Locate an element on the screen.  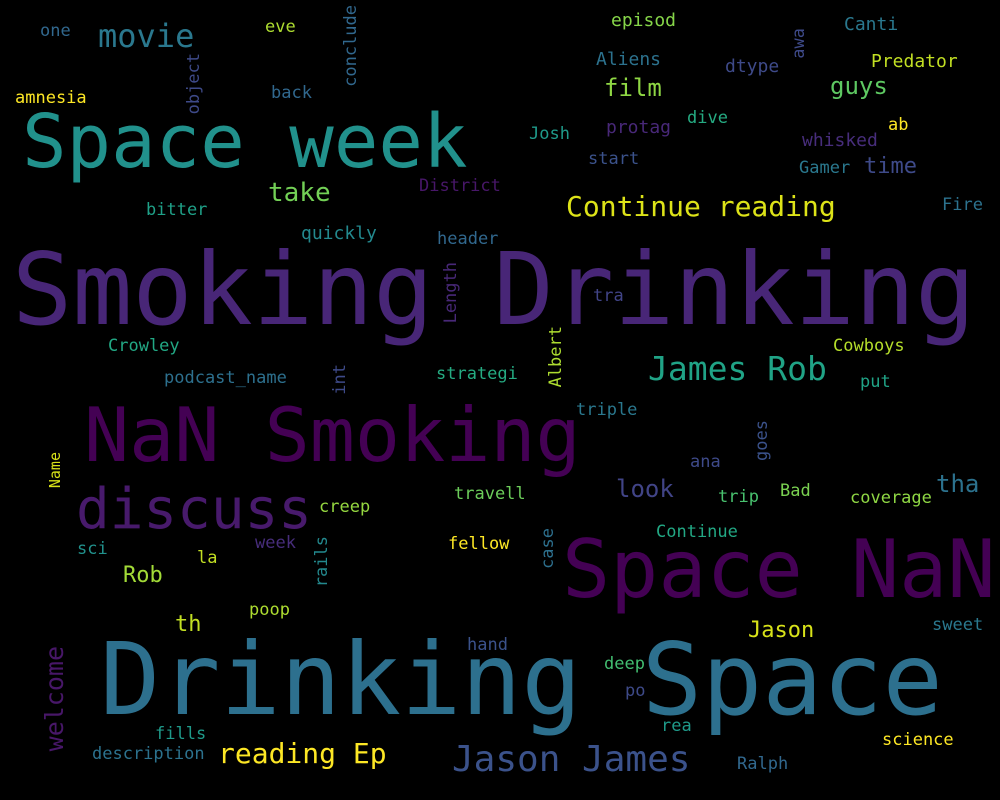
word-district: District is located at coordinates (460, 186).